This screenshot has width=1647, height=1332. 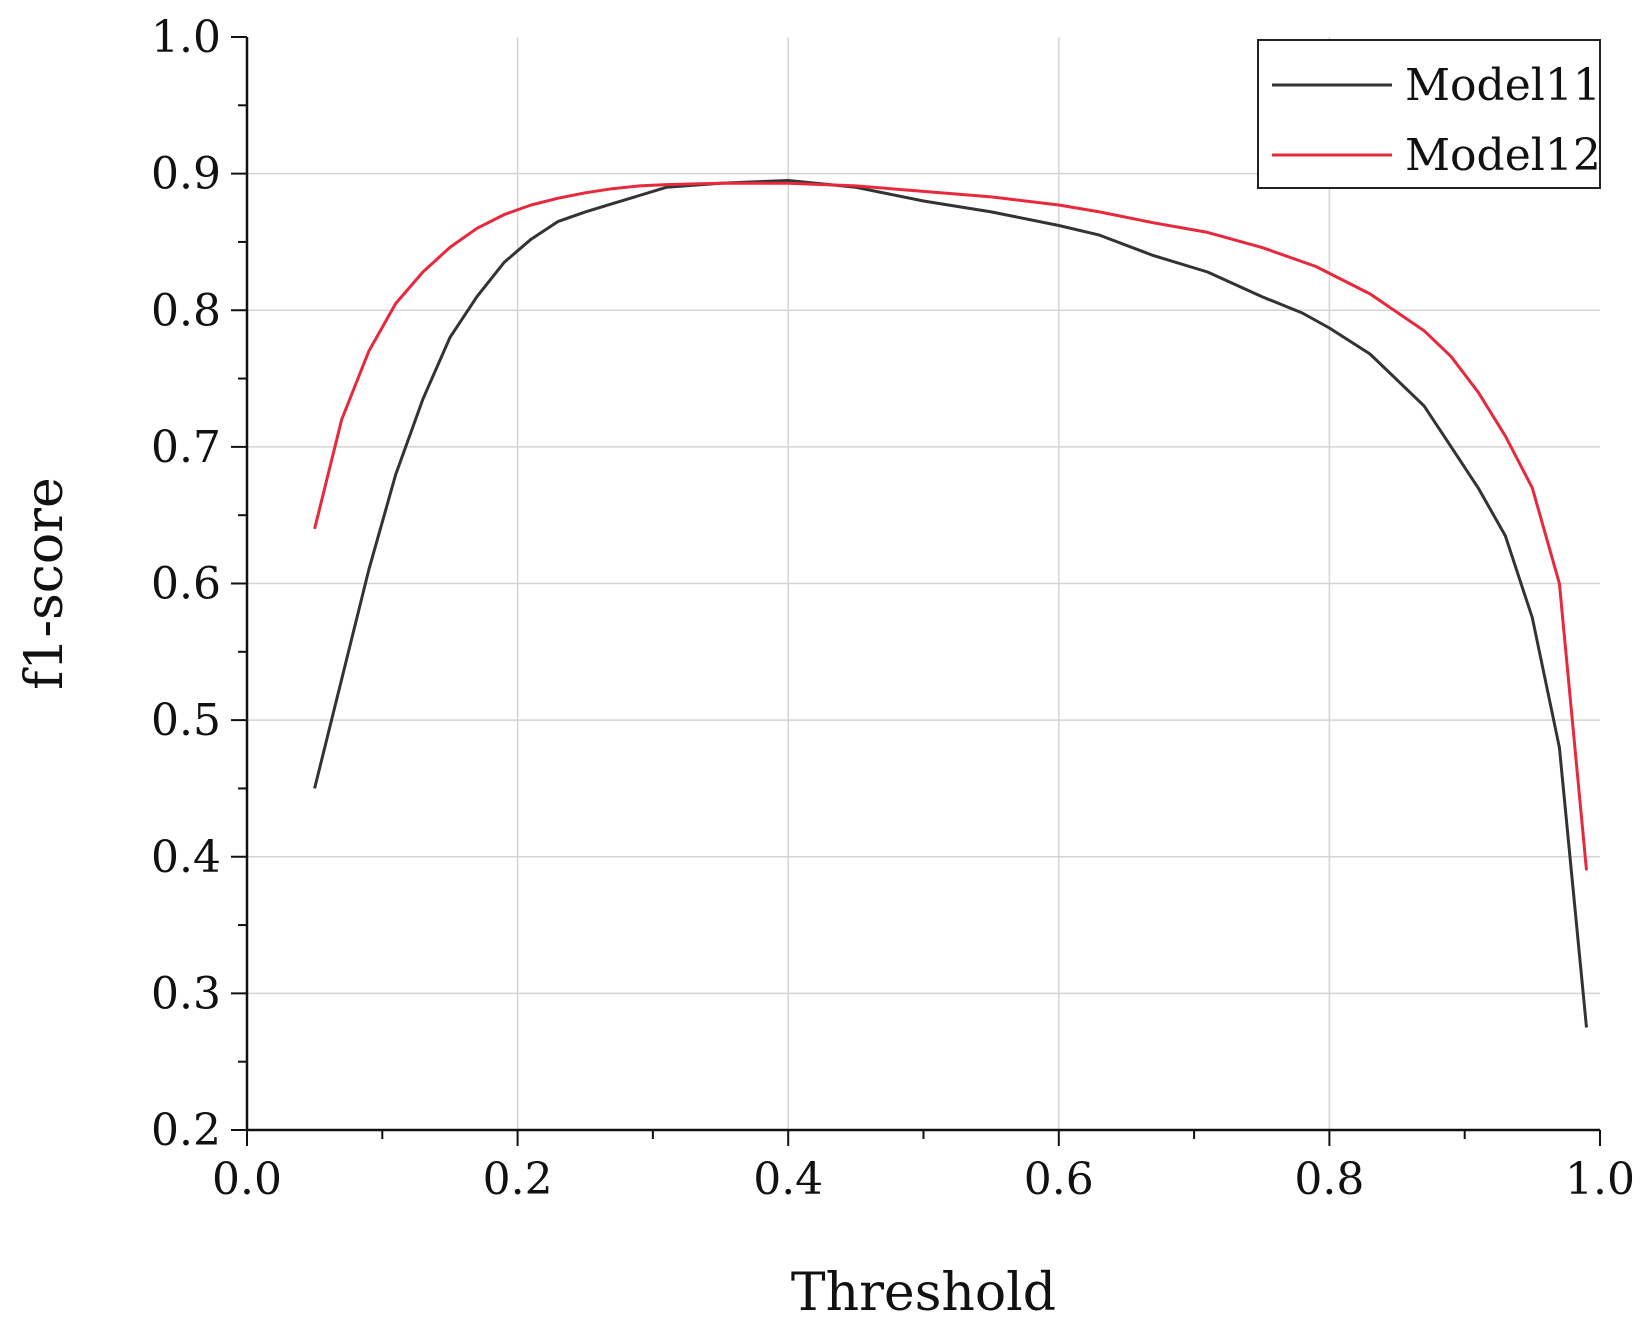 I want to click on x-tick-label: 0.6, so click(x=1059, y=1179).